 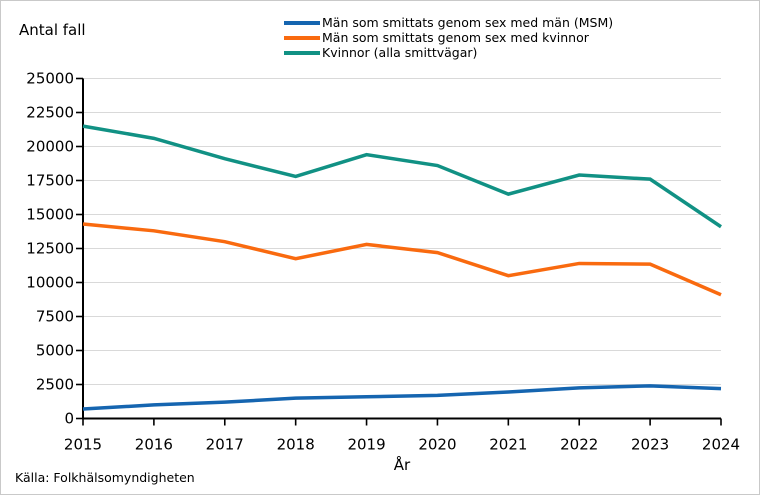 I want to click on y-tick-label: 22500, so click(x=50, y=113).